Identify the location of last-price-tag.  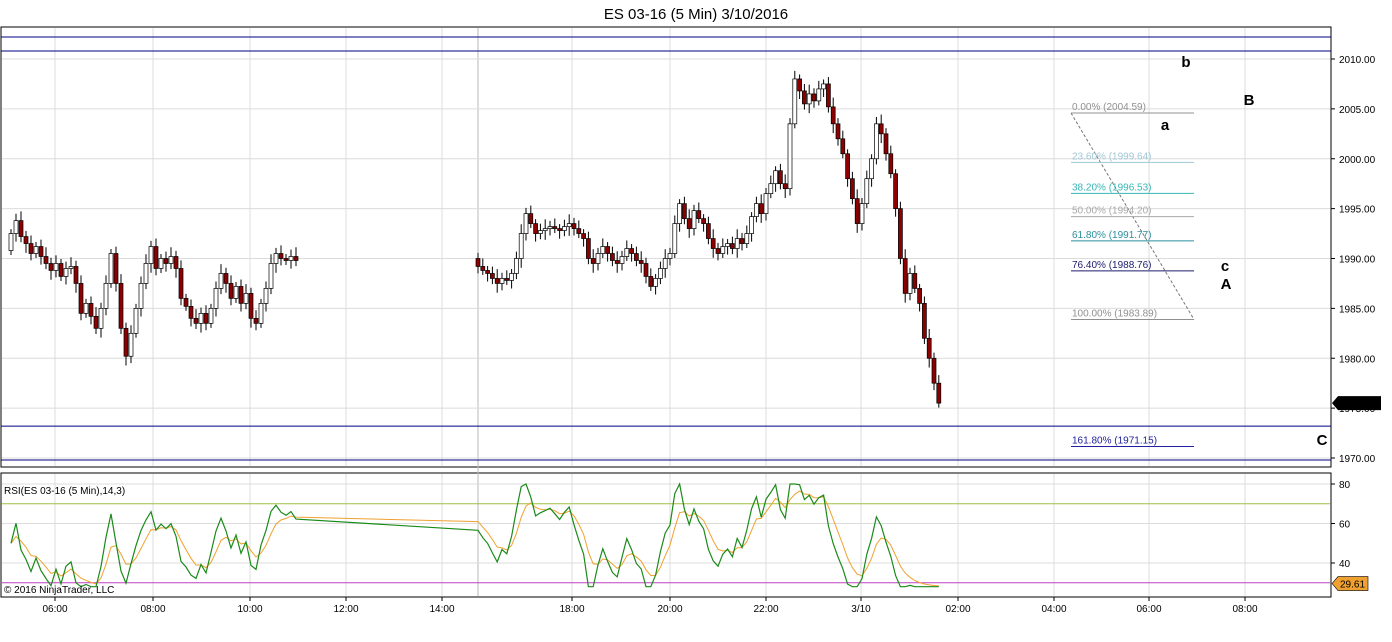
(1356, 403).